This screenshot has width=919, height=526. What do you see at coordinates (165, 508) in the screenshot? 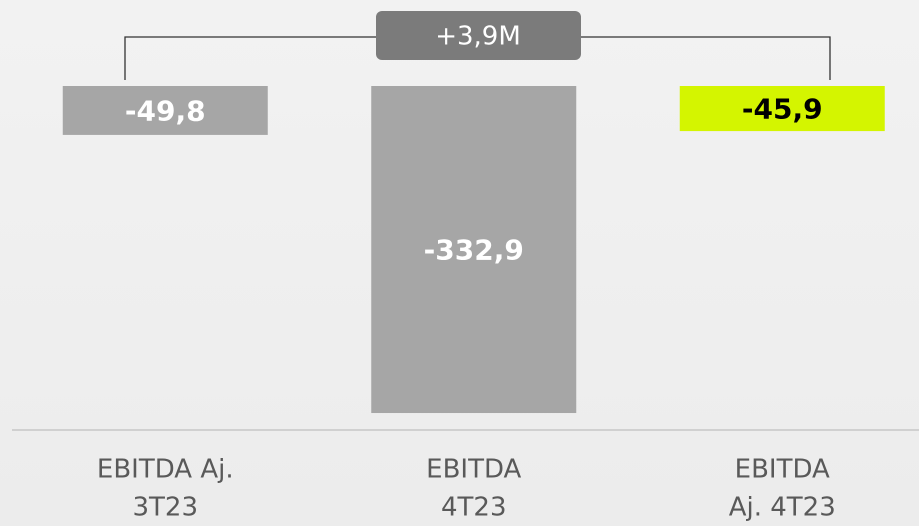
I see `x-tick-label: 3T23` at bounding box center [165, 508].